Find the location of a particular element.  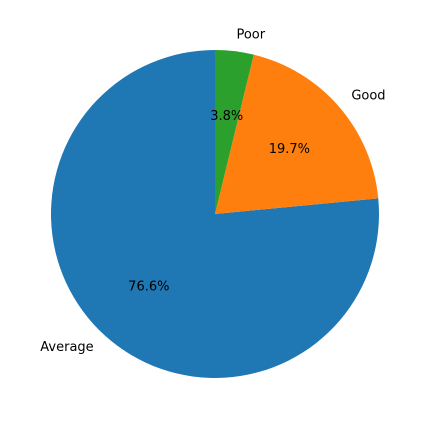

slice-label-poor: Poor is located at coordinates (250, 34).